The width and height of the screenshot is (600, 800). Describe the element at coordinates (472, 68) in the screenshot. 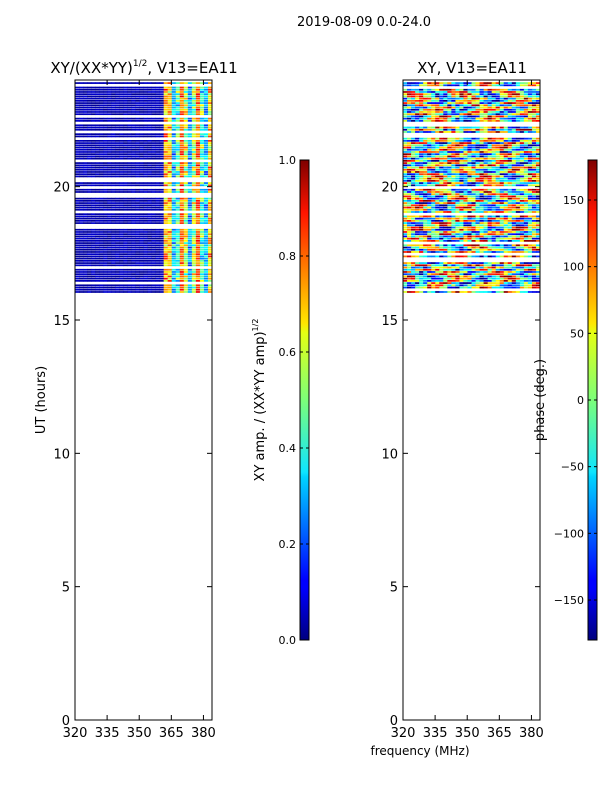

I see `phase-panel-title: XY, V13=EA11` at that location.